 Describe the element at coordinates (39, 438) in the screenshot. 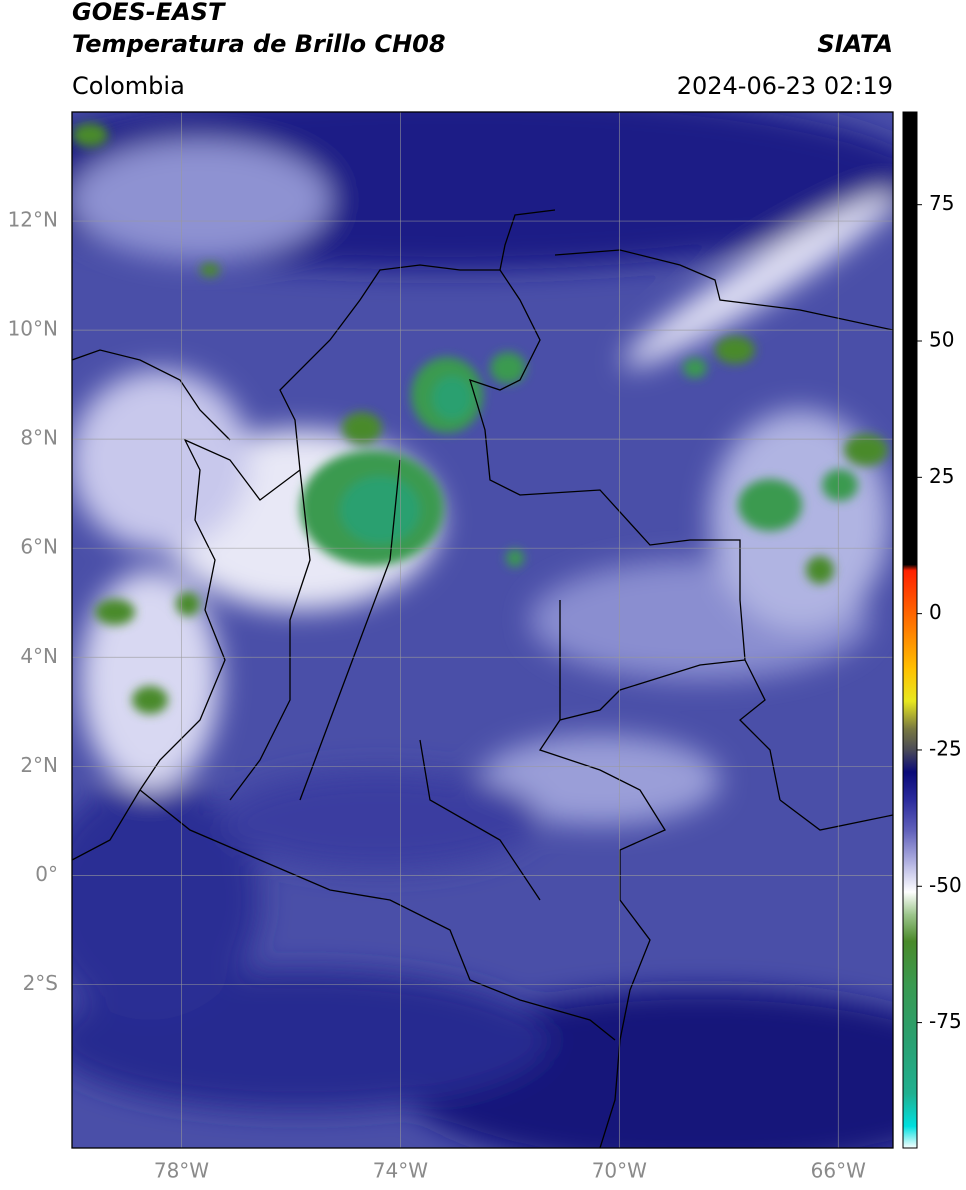

I see `y-tick-label: 8°N` at that location.